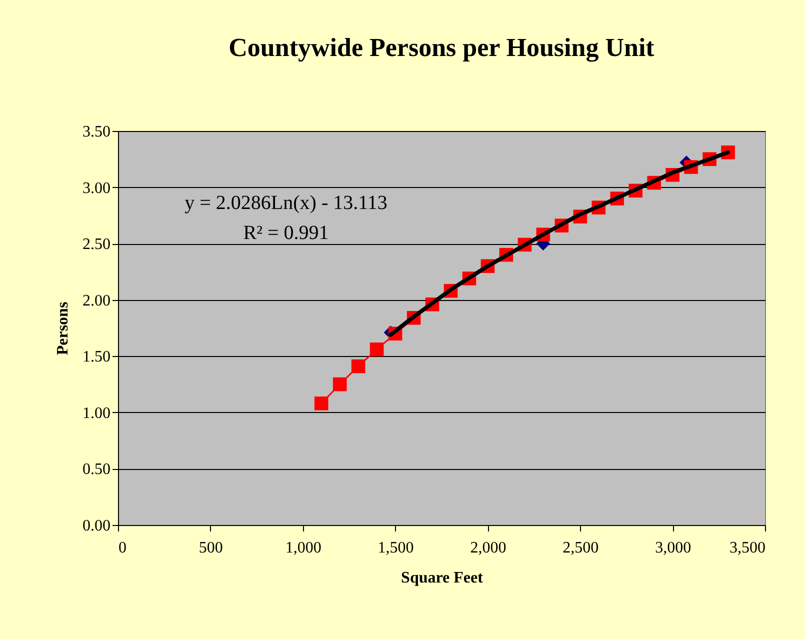 The height and width of the screenshot is (639, 805). What do you see at coordinates (488, 548) in the screenshot?
I see `x-tick-label: 2,000` at bounding box center [488, 548].